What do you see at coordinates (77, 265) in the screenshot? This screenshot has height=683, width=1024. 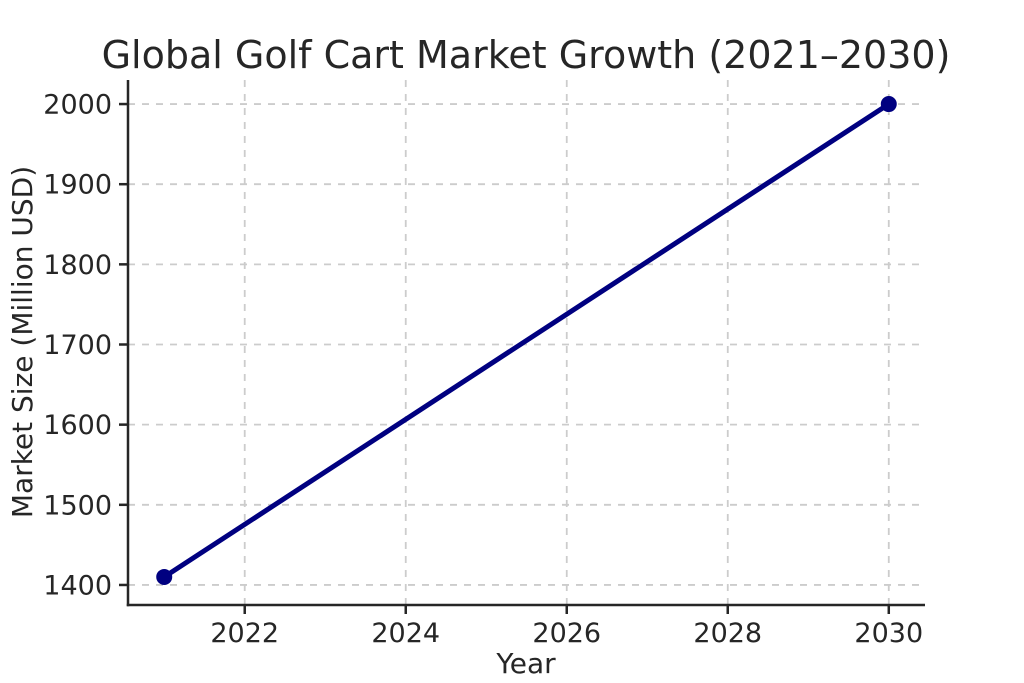 I see `y-tick-label: 1800` at bounding box center [77, 265].